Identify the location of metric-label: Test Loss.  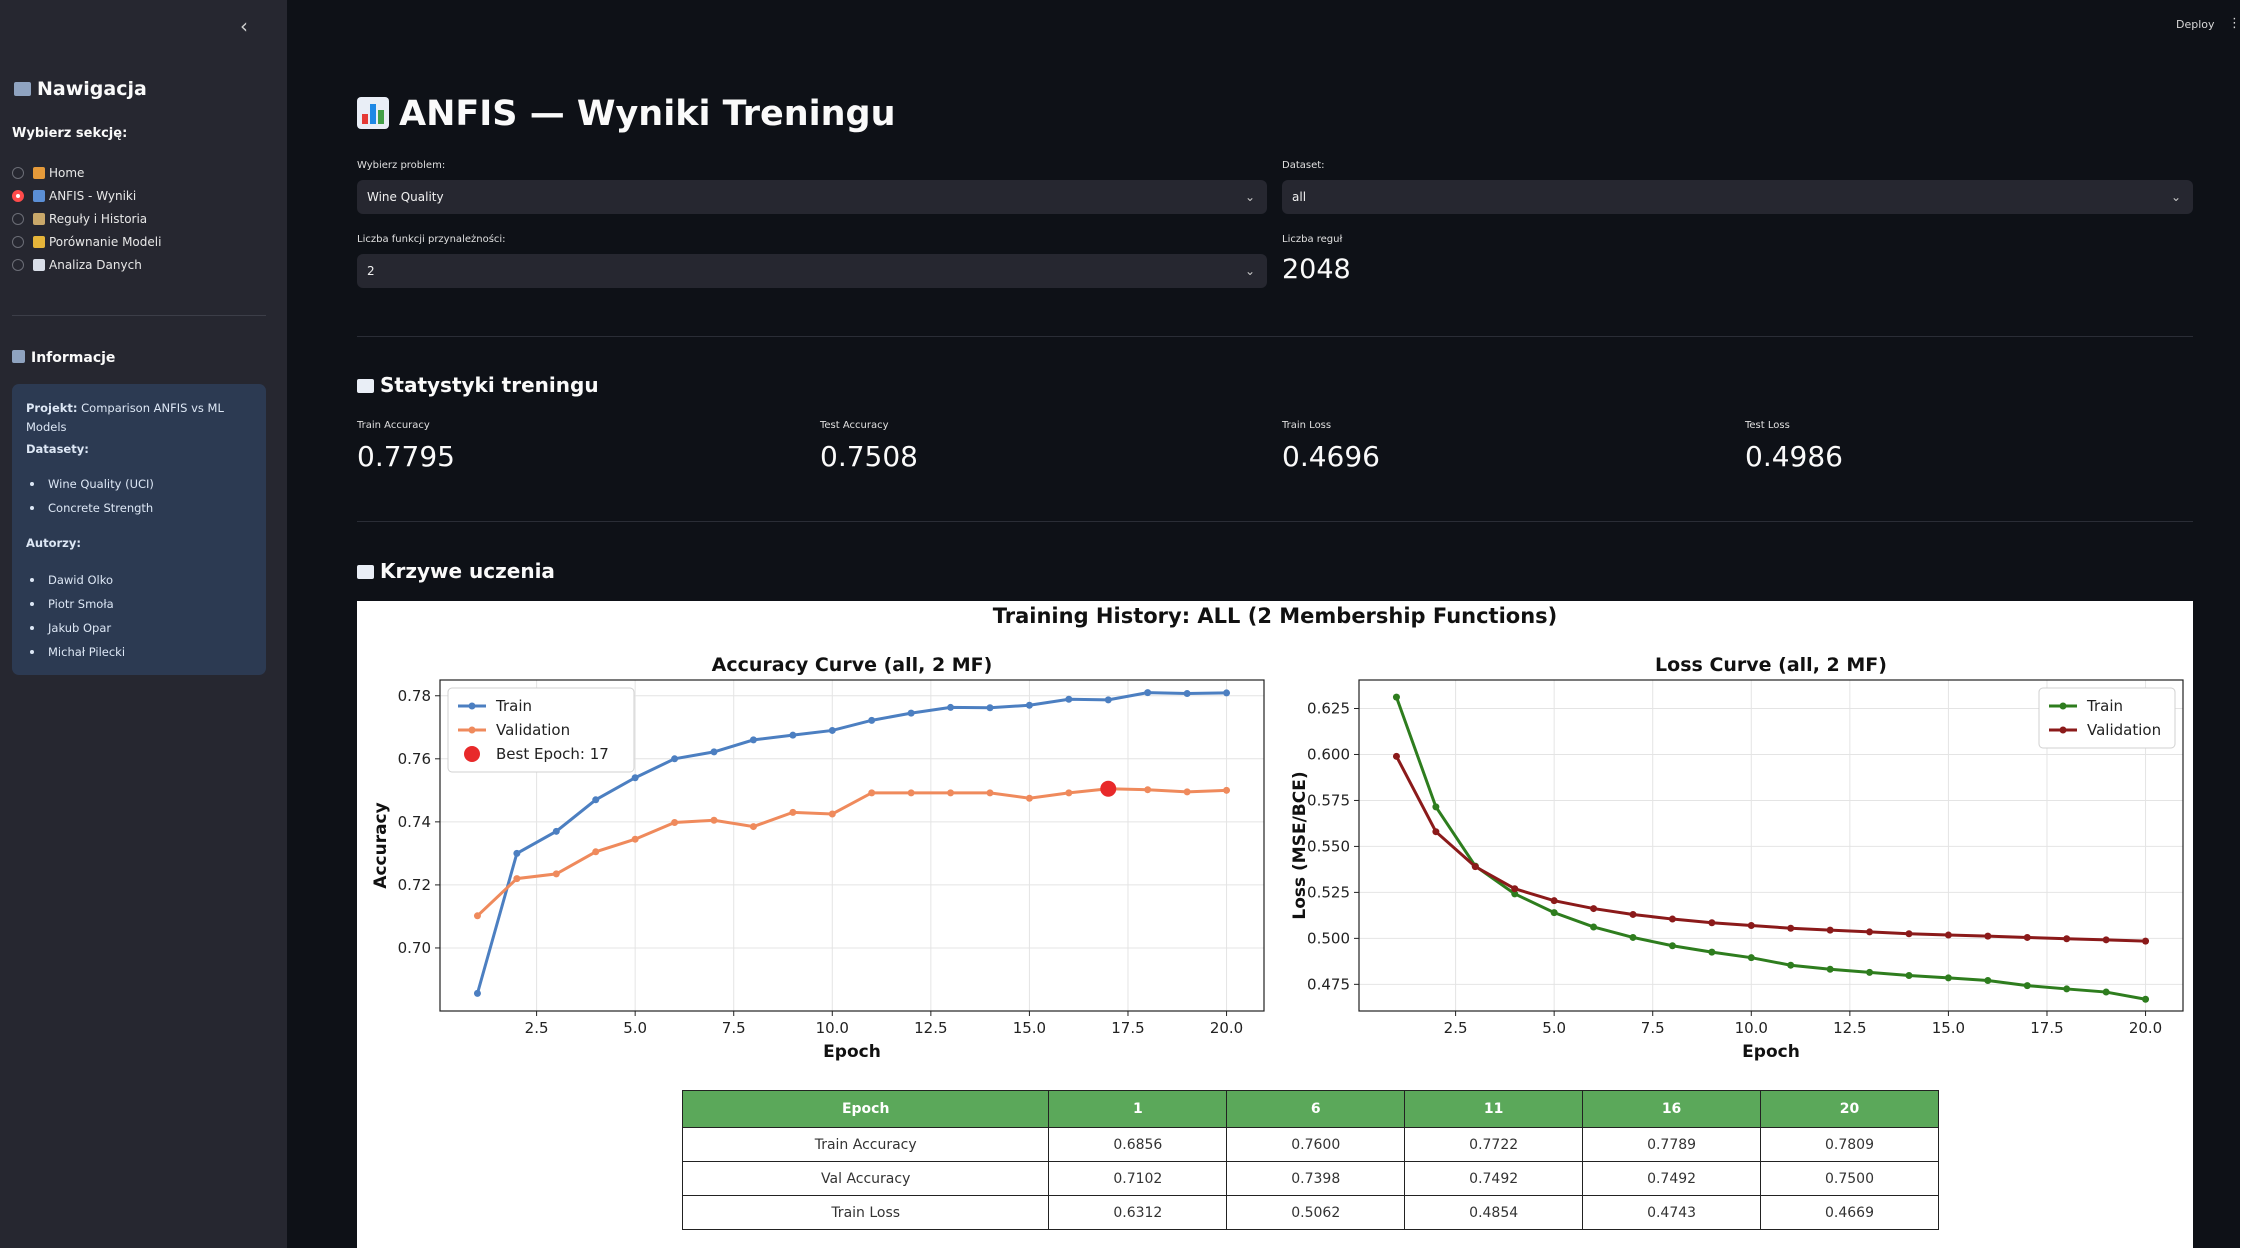
(1767, 425).